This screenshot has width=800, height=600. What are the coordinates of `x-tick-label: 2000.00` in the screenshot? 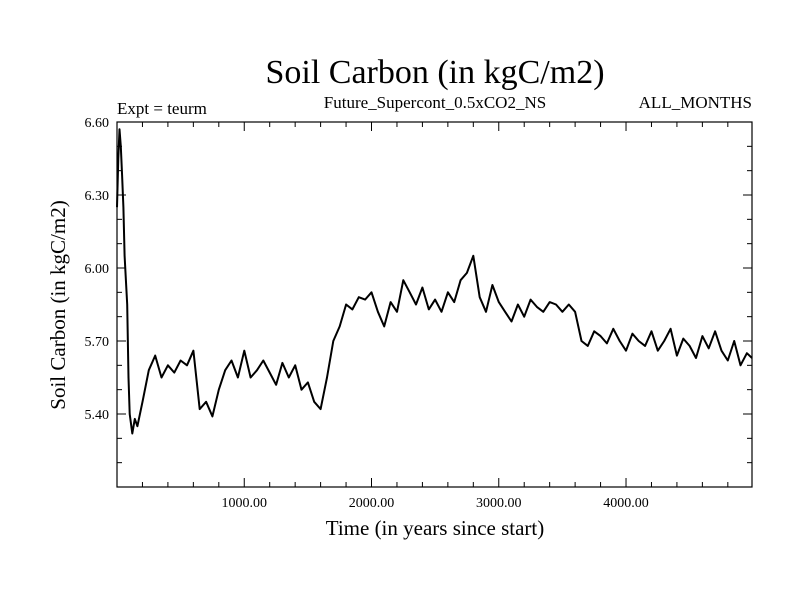 It's located at (372, 503).